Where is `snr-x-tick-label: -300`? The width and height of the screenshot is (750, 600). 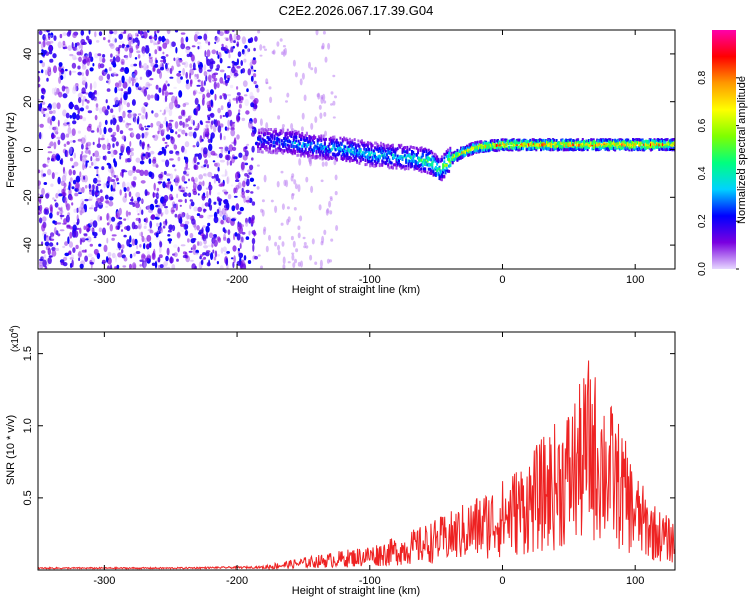 snr-x-tick-label: -300 is located at coordinates (104, 581).